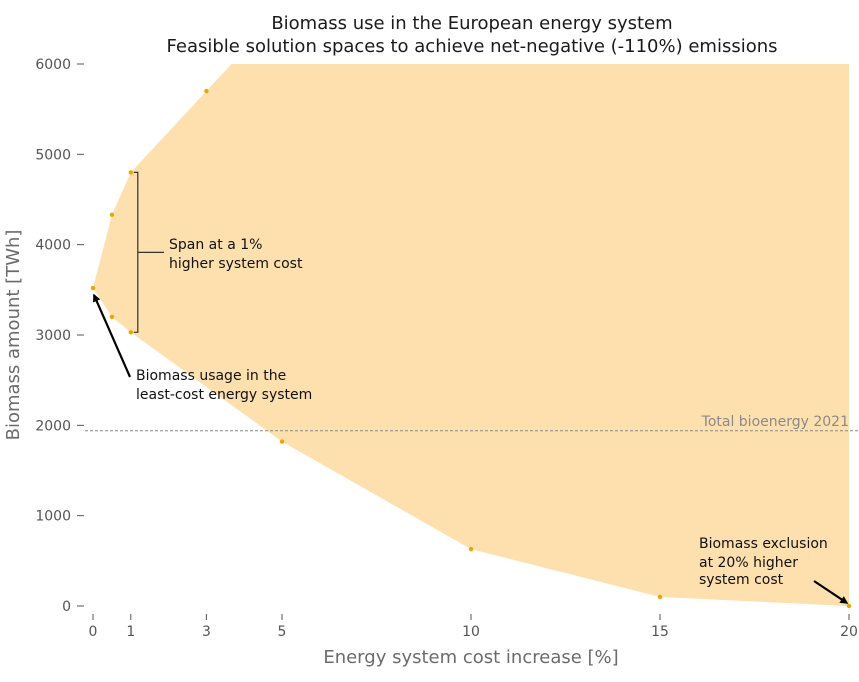  Describe the element at coordinates (849, 632) in the screenshot. I see `x-tick-label: 20` at that location.